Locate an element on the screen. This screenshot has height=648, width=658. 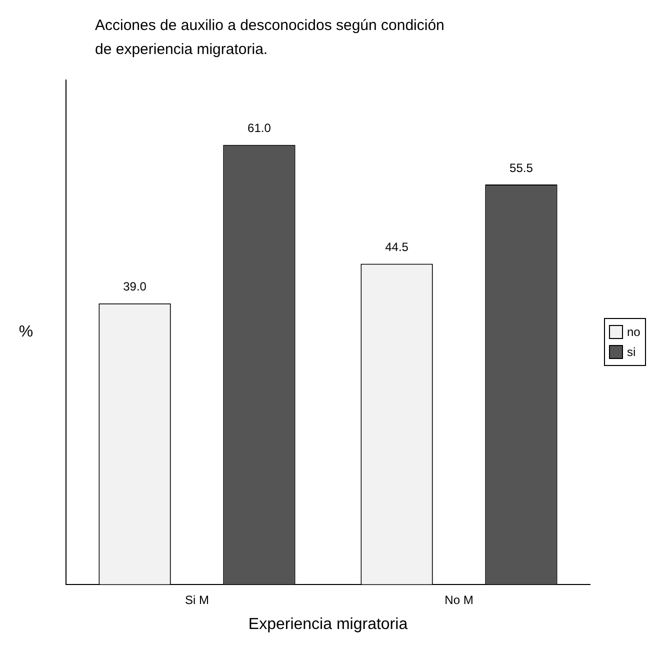
x-axis-title: Experiencia migratoria is located at coordinates (328, 624).